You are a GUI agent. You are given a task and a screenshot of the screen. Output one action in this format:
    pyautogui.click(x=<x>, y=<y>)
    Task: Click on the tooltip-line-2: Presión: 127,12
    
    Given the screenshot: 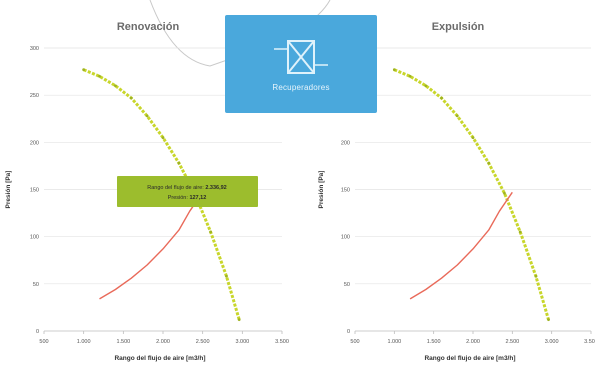 What is the action you would take?
    pyautogui.click(x=187, y=198)
    